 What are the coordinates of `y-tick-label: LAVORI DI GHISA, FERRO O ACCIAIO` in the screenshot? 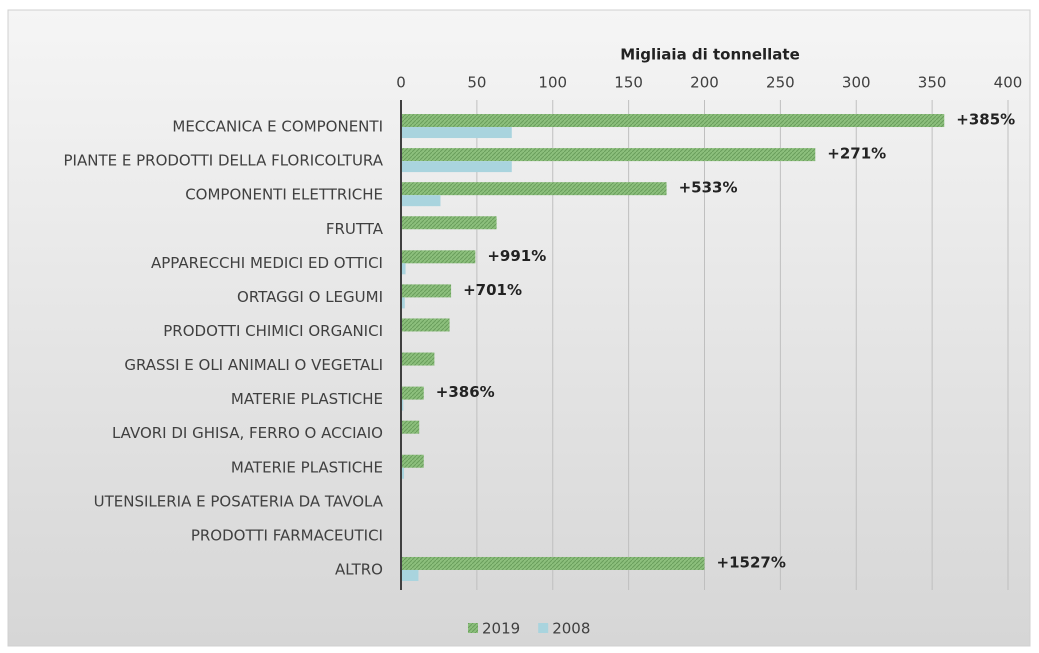 It's located at (247, 433).